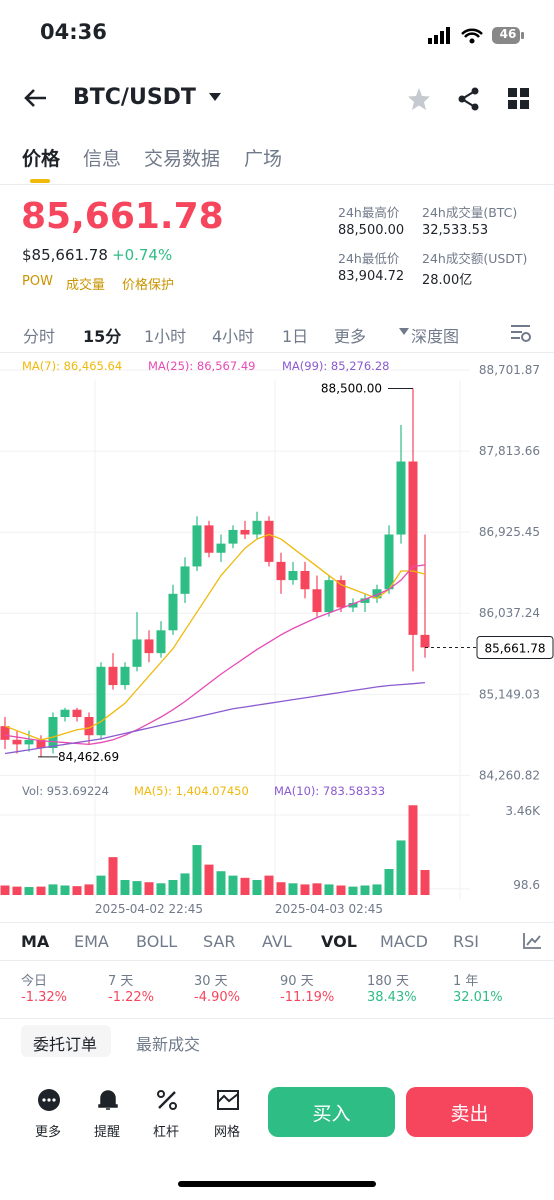  Describe the element at coordinates (263, 159) in the screenshot. I see `tab: 广场` at that location.